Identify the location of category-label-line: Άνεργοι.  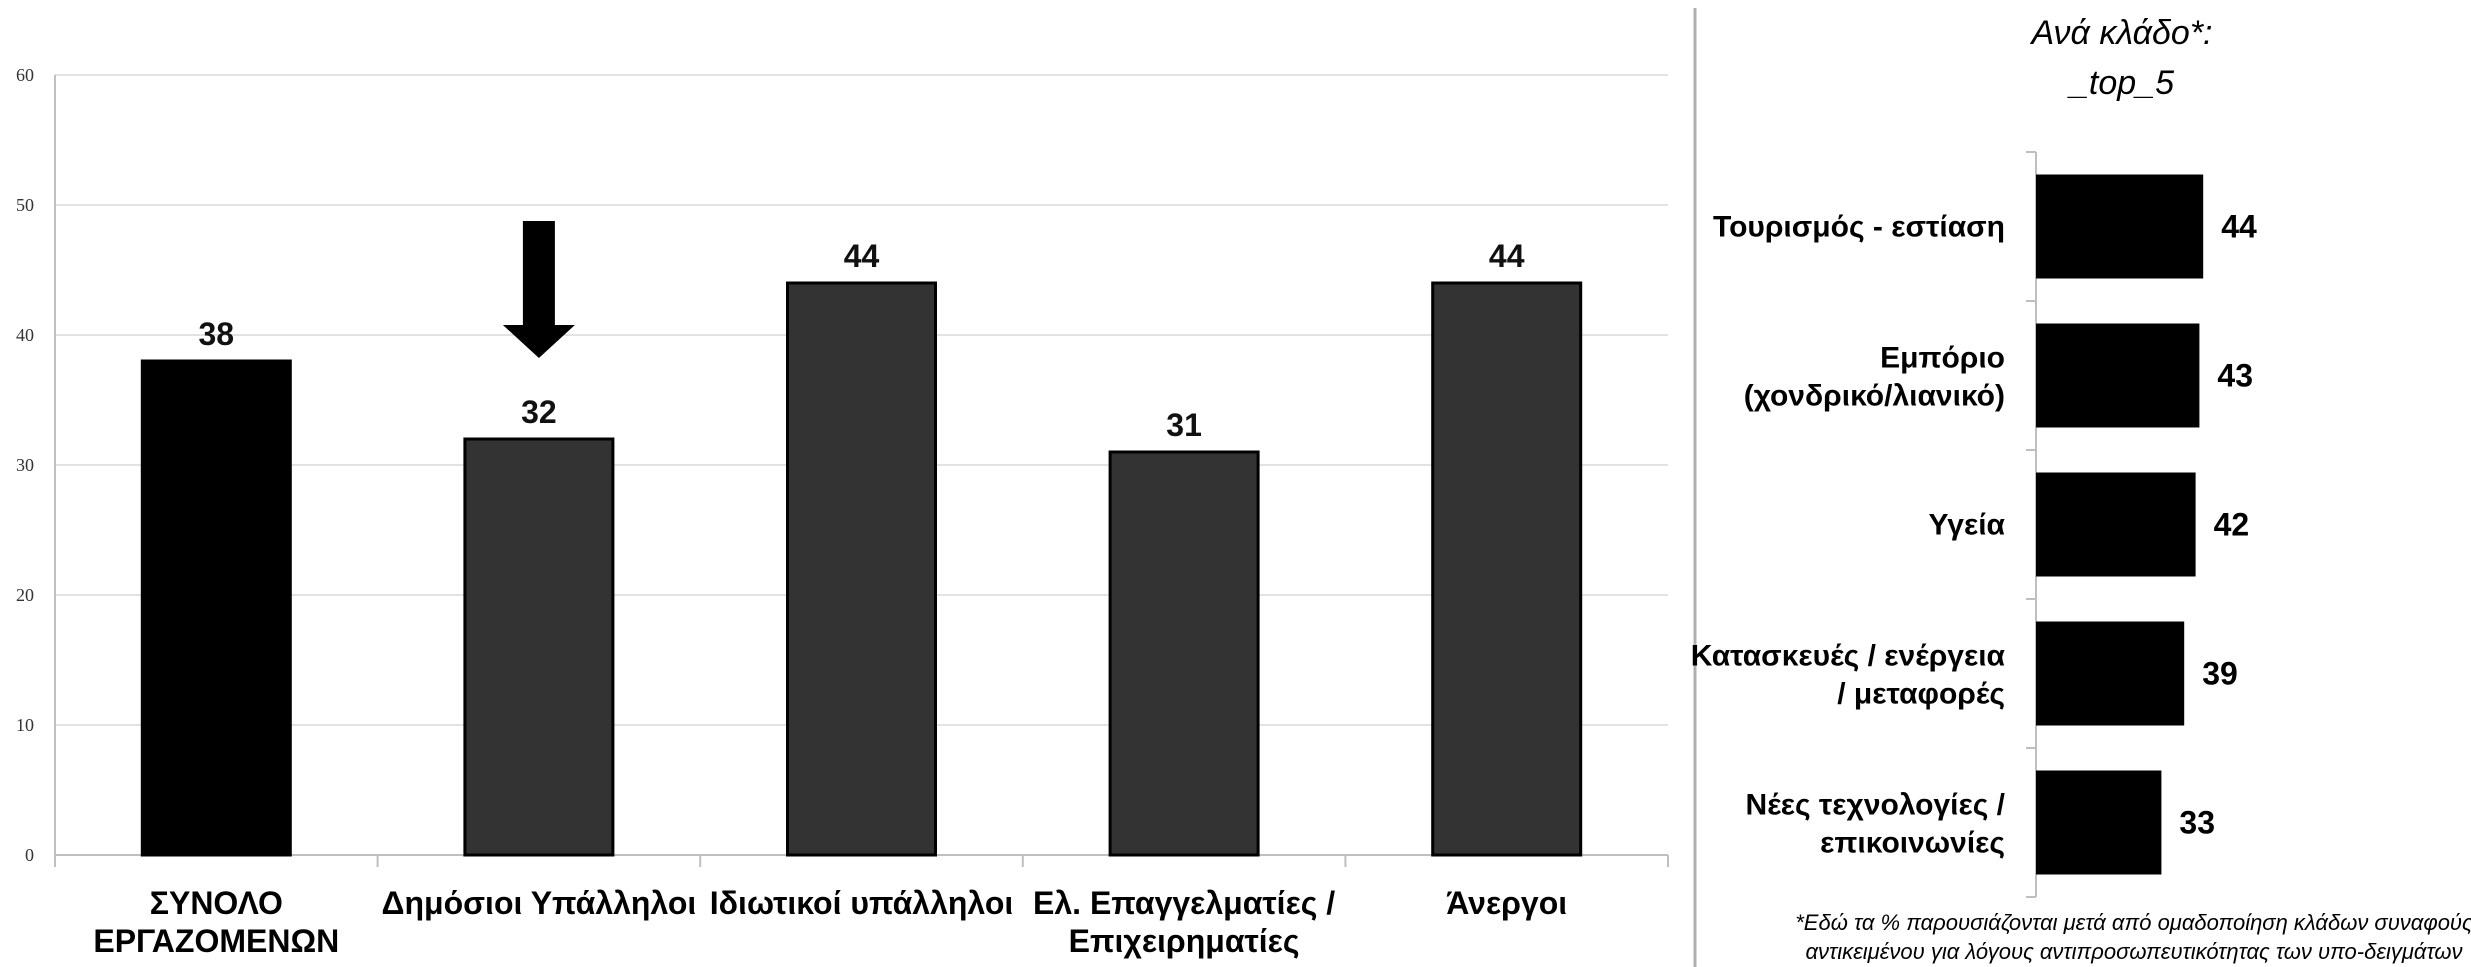
(1506, 903).